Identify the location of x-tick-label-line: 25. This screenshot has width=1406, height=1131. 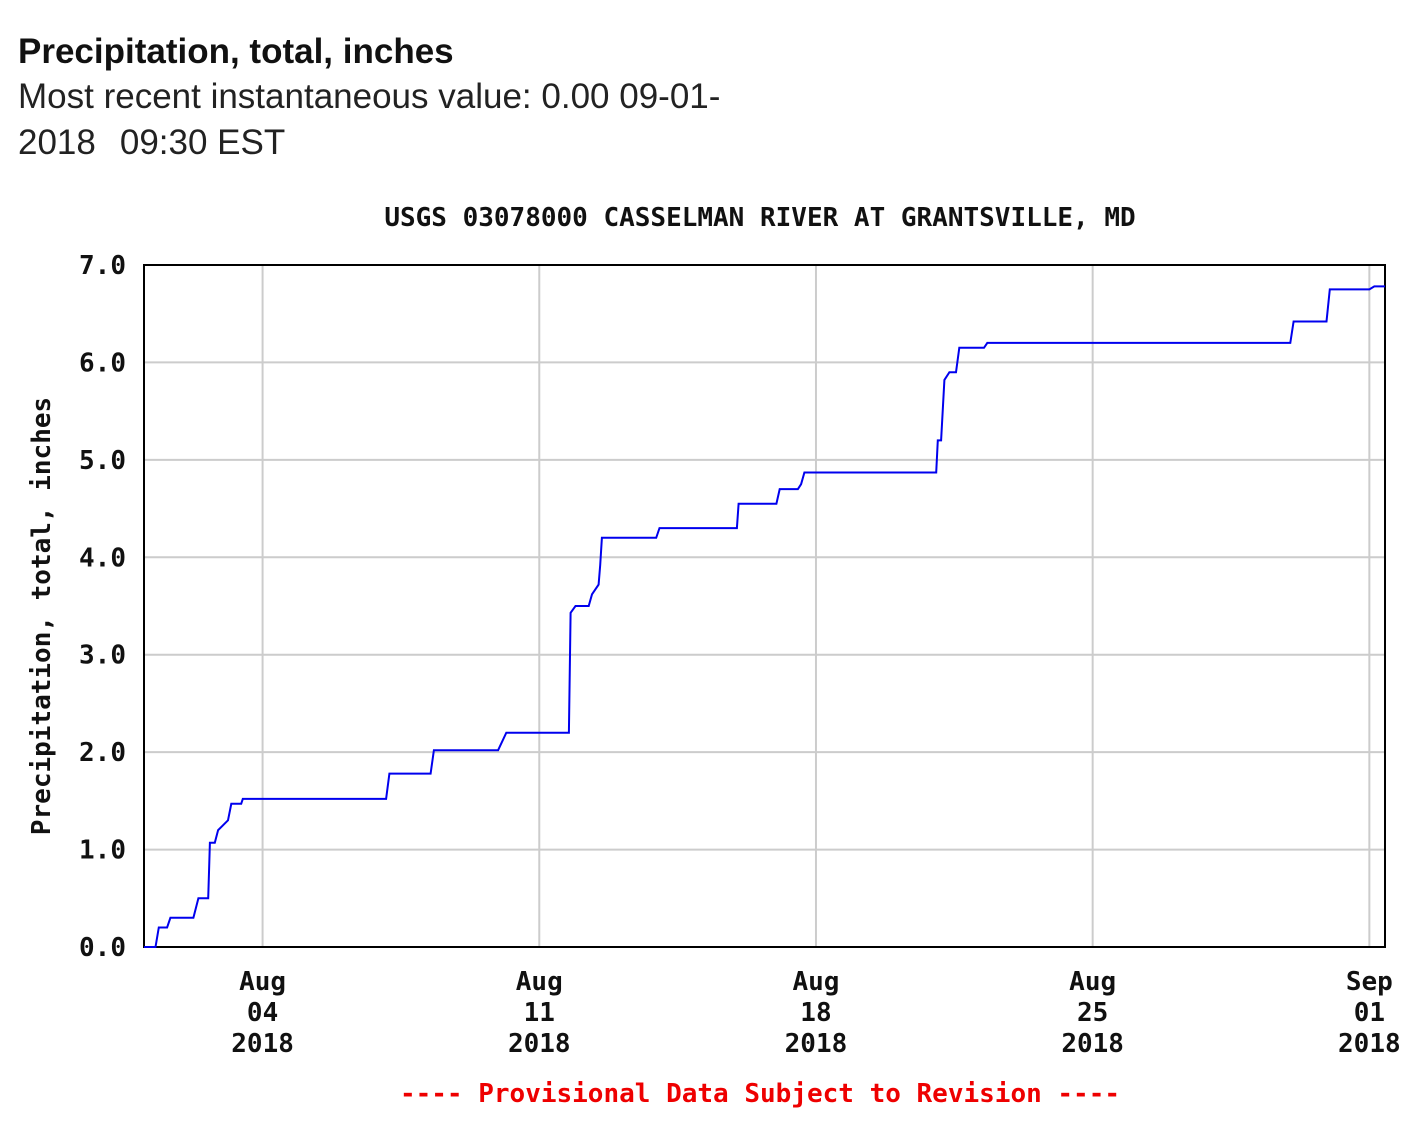
(1092, 1013).